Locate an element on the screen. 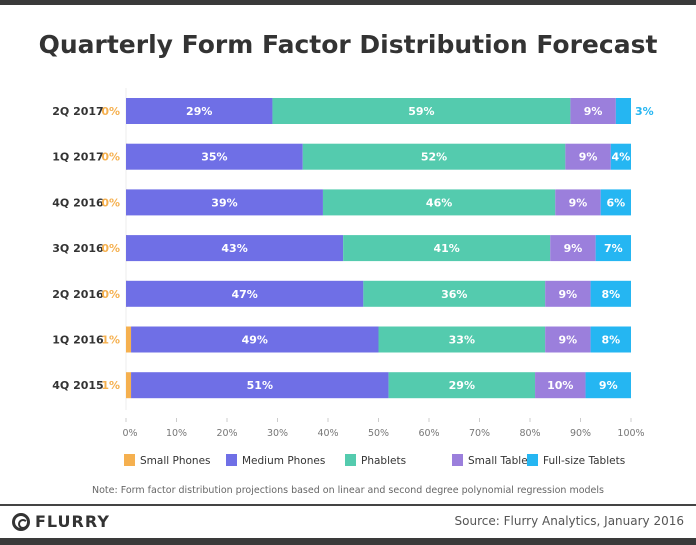 The image size is (696, 545). bottom-bar is located at coordinates (348, 541).